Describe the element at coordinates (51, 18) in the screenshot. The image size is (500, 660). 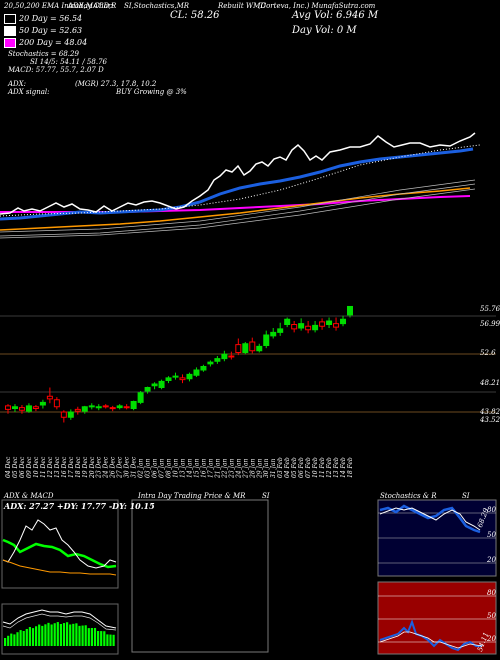
I see `legend-label-20: 20 Day = 56.54` at that location.